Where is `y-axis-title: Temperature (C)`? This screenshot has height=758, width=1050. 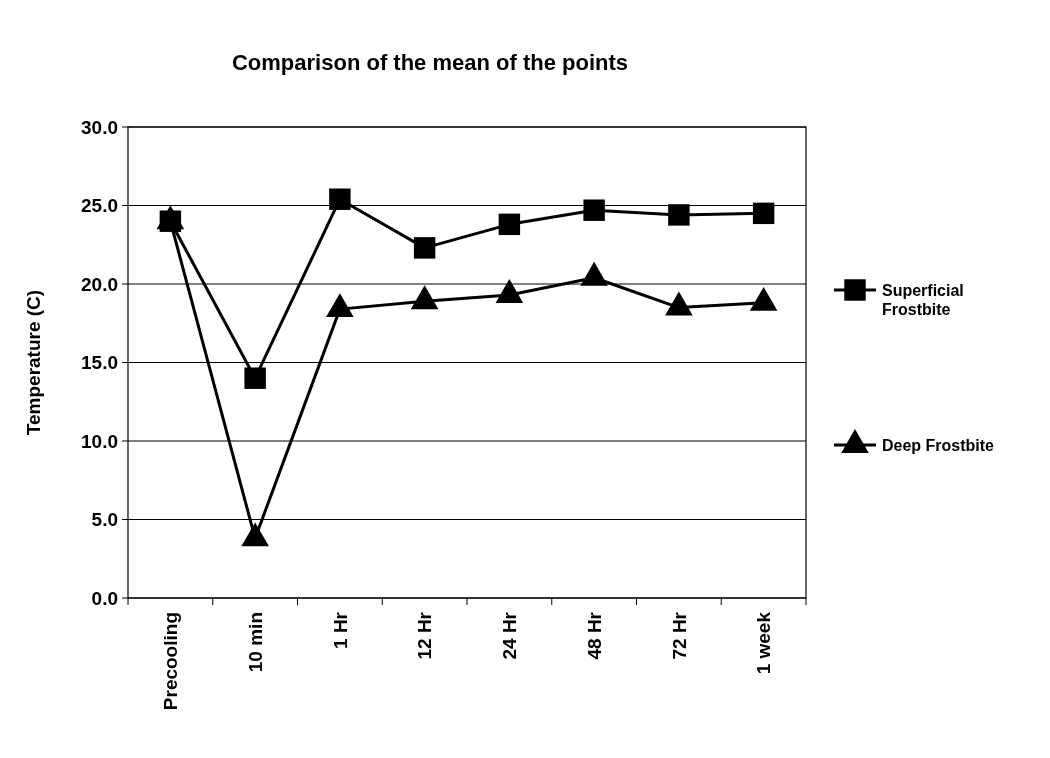
y-axis-title: Temperature (C) is located at coordinates (33, 362).